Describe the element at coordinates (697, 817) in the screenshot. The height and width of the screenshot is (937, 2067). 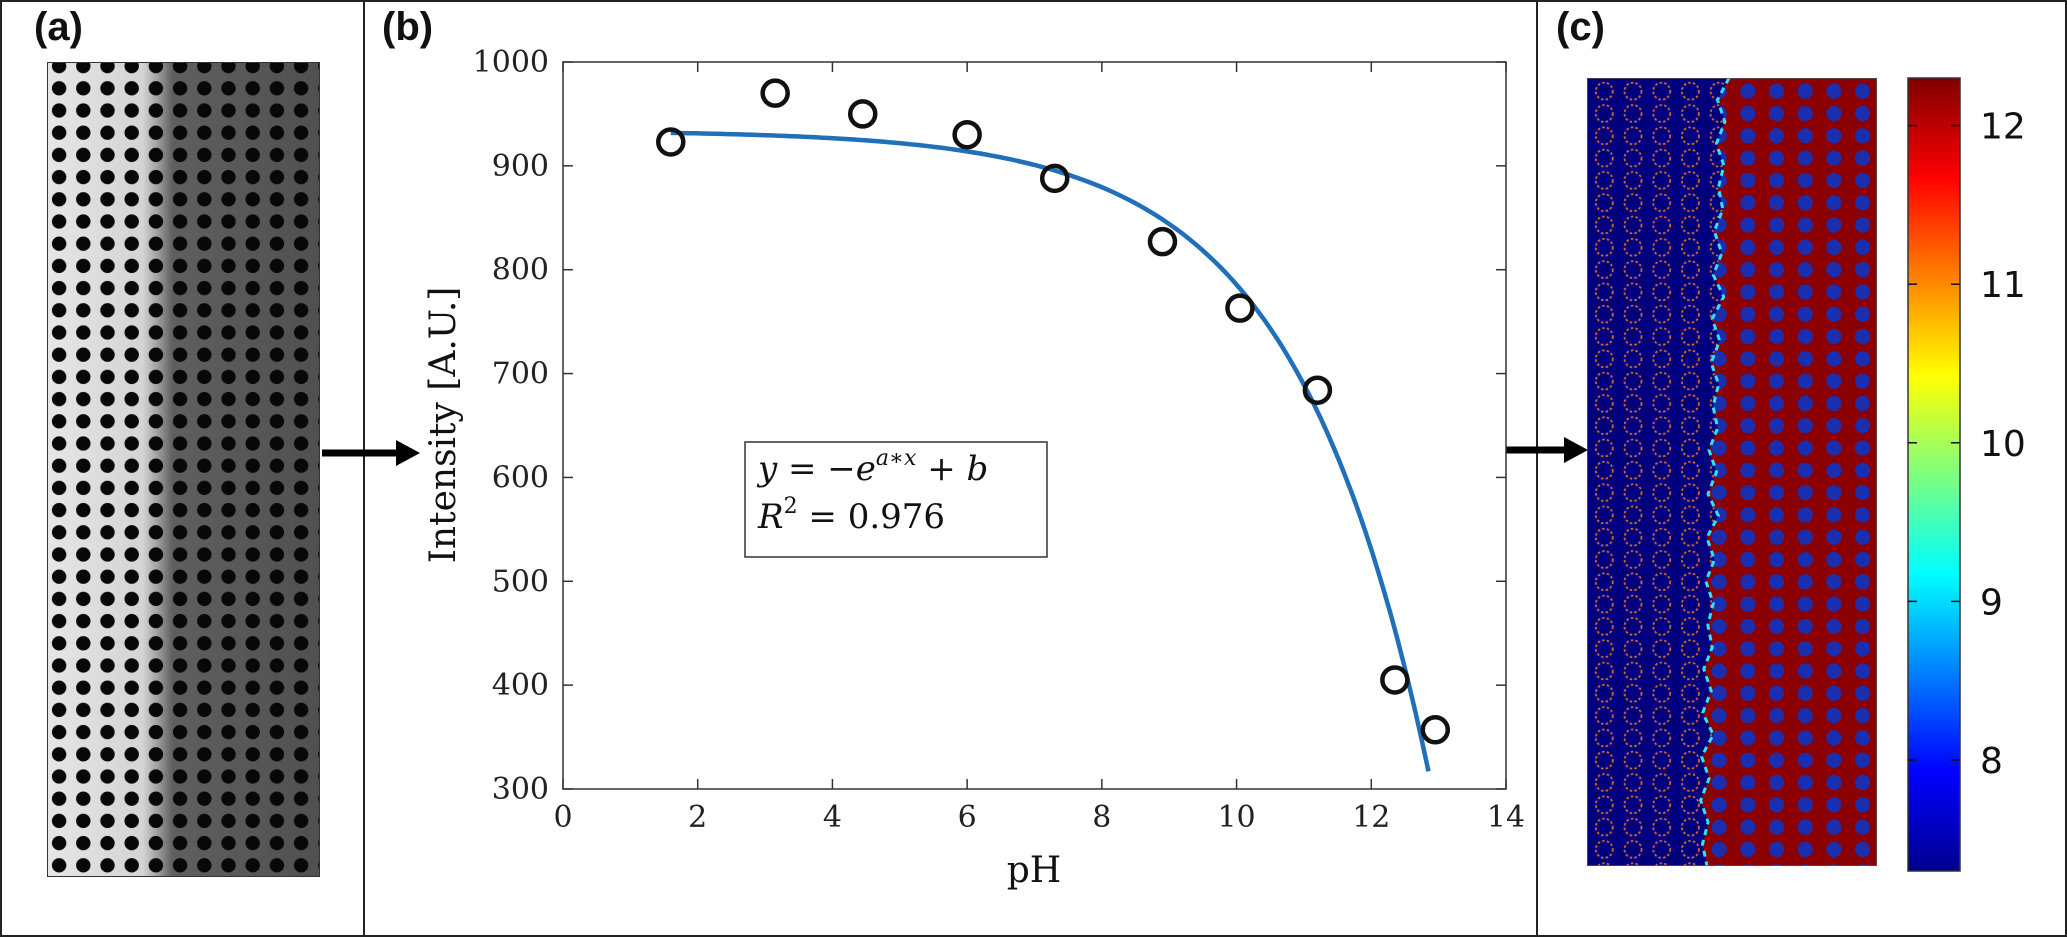
I see `x-tick-label: 2` at that location.